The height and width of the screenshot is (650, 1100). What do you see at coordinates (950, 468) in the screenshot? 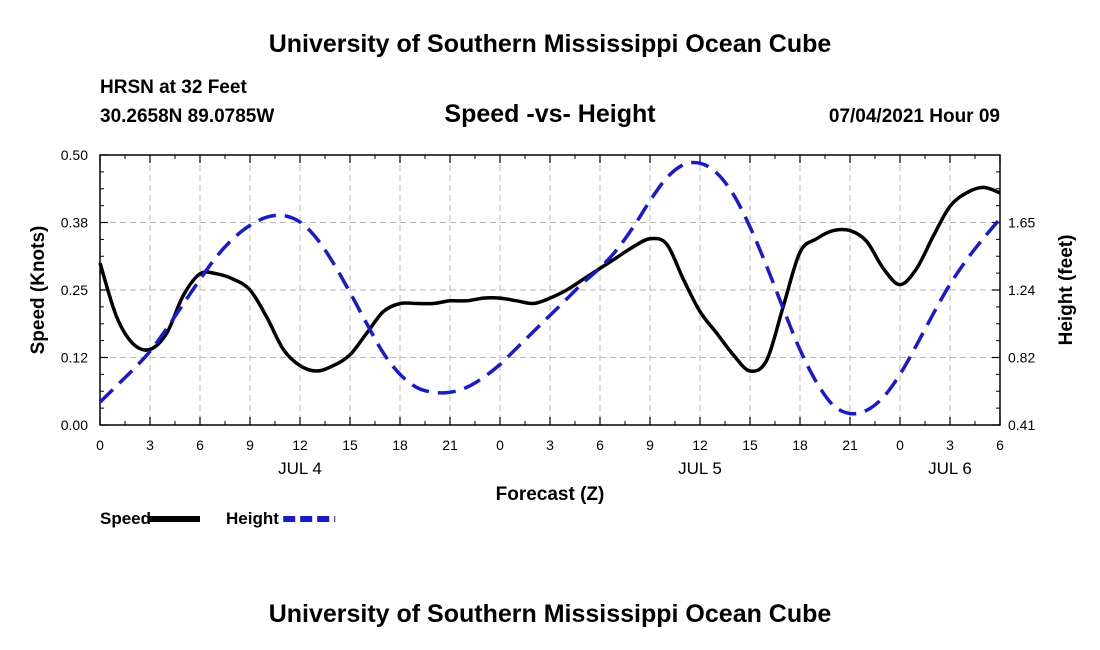
I see `date-label: JUL 6` at bounding box center [950, 468].